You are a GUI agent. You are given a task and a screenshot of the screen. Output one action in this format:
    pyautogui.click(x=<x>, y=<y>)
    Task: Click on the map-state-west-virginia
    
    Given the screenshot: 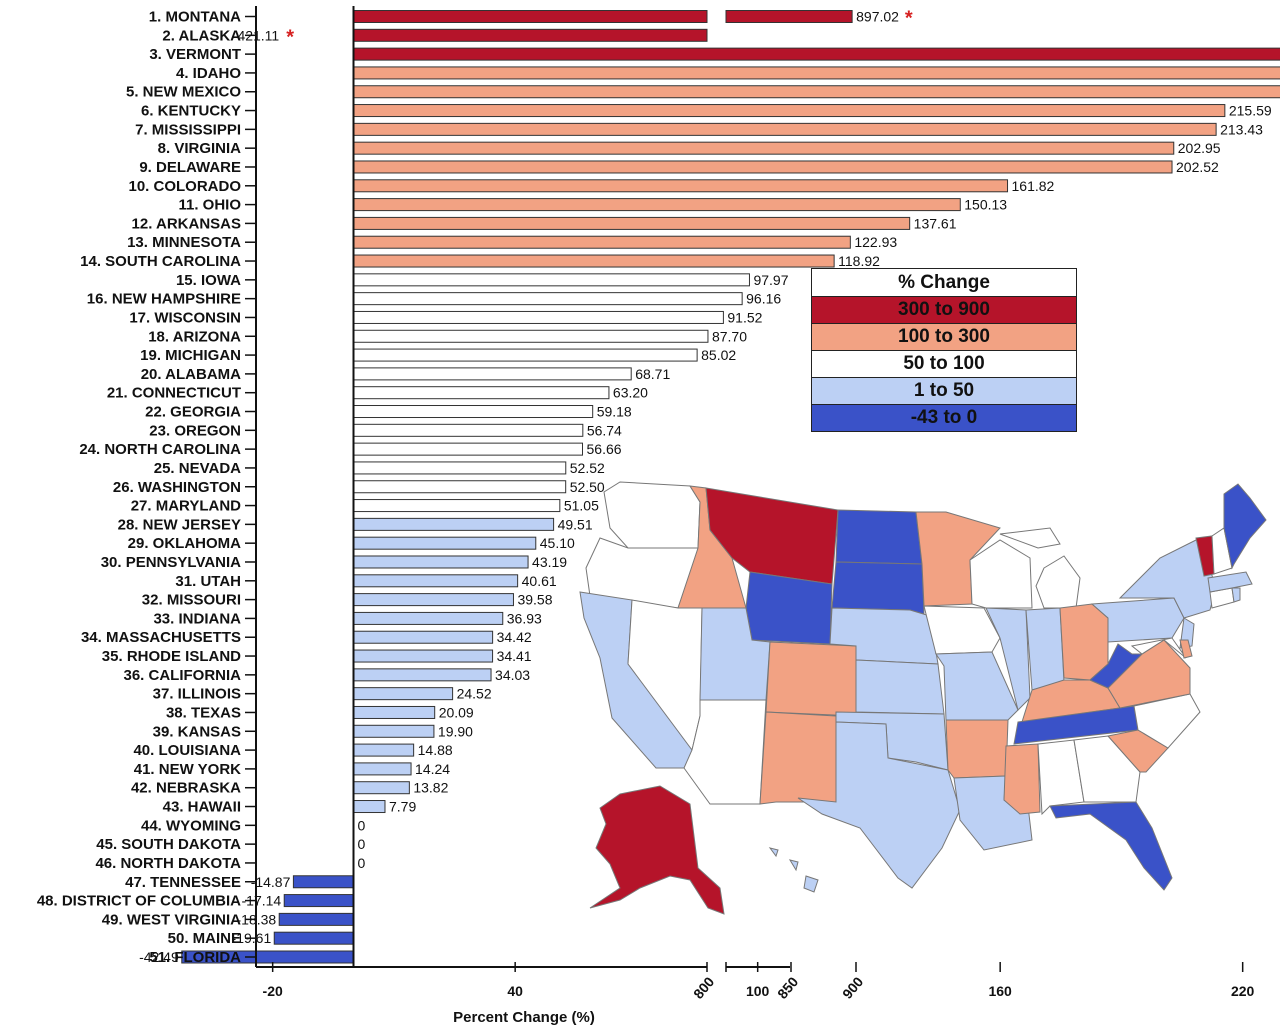 What is the action you would take?
    pyautogui.click(x=1116, y=666)
    